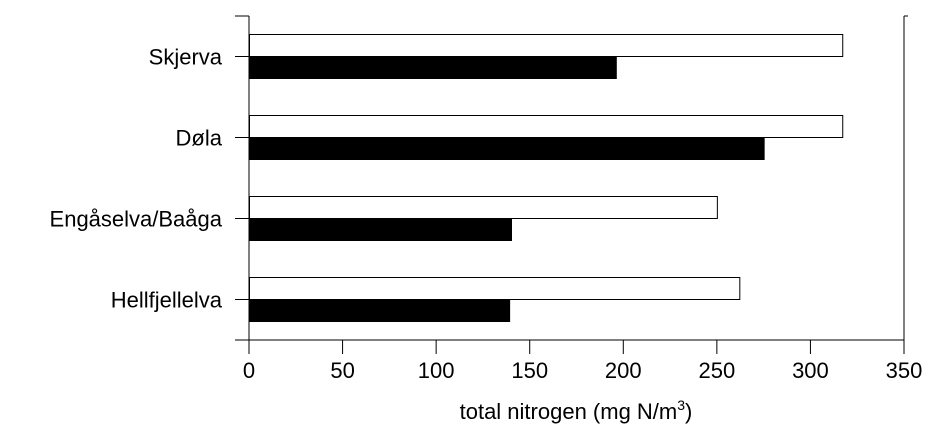 This screenshot has width=931, height=429. I want to click on category-label: Døla, so click(199, 138).